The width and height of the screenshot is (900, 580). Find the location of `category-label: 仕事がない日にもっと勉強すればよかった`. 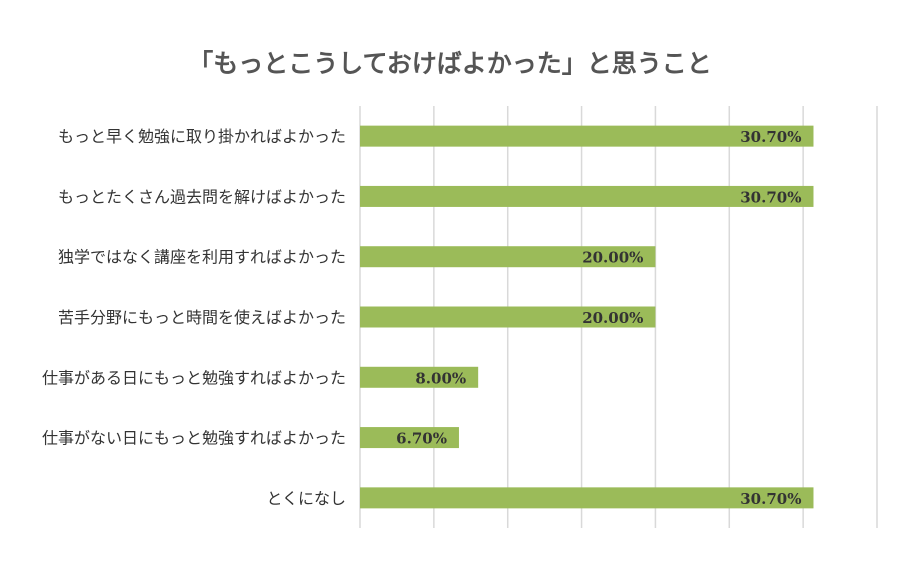

category-label: 仕事がない日にもっと勉強すればよかった is located at coordinates (194, 438).